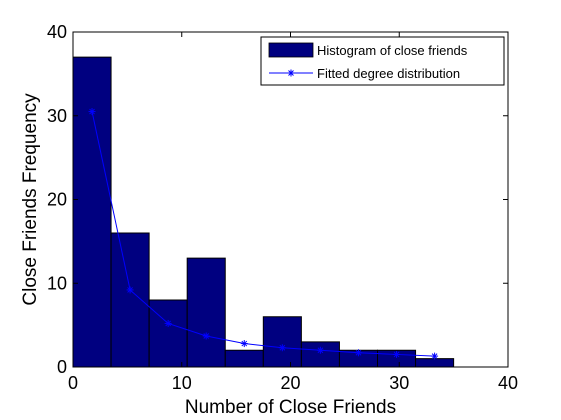  I want to click on y-tick-label-3: 30, so click(57, 116).